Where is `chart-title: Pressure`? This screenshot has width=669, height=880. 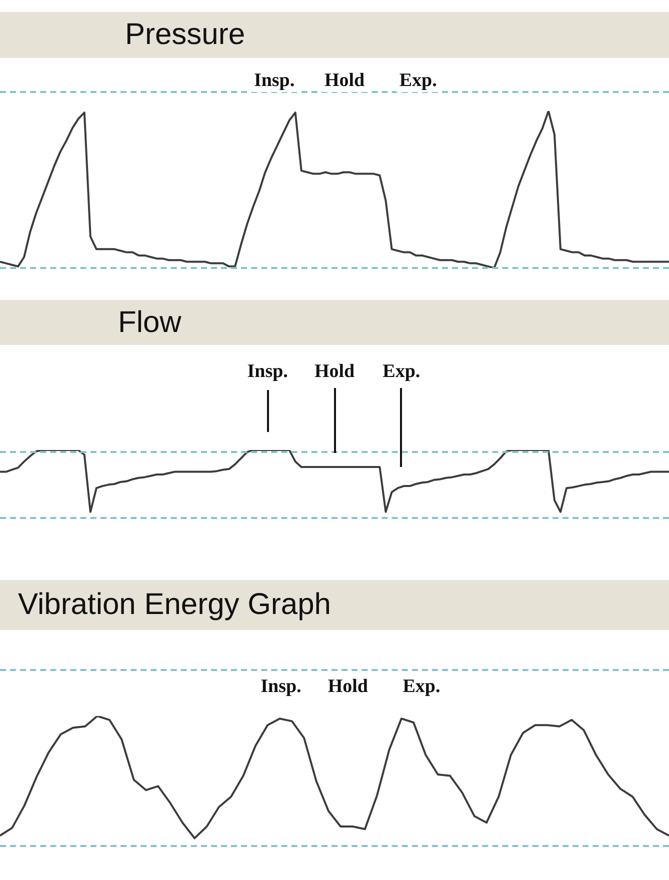
chart-title: Pressure is located at coordinates (185, 35).